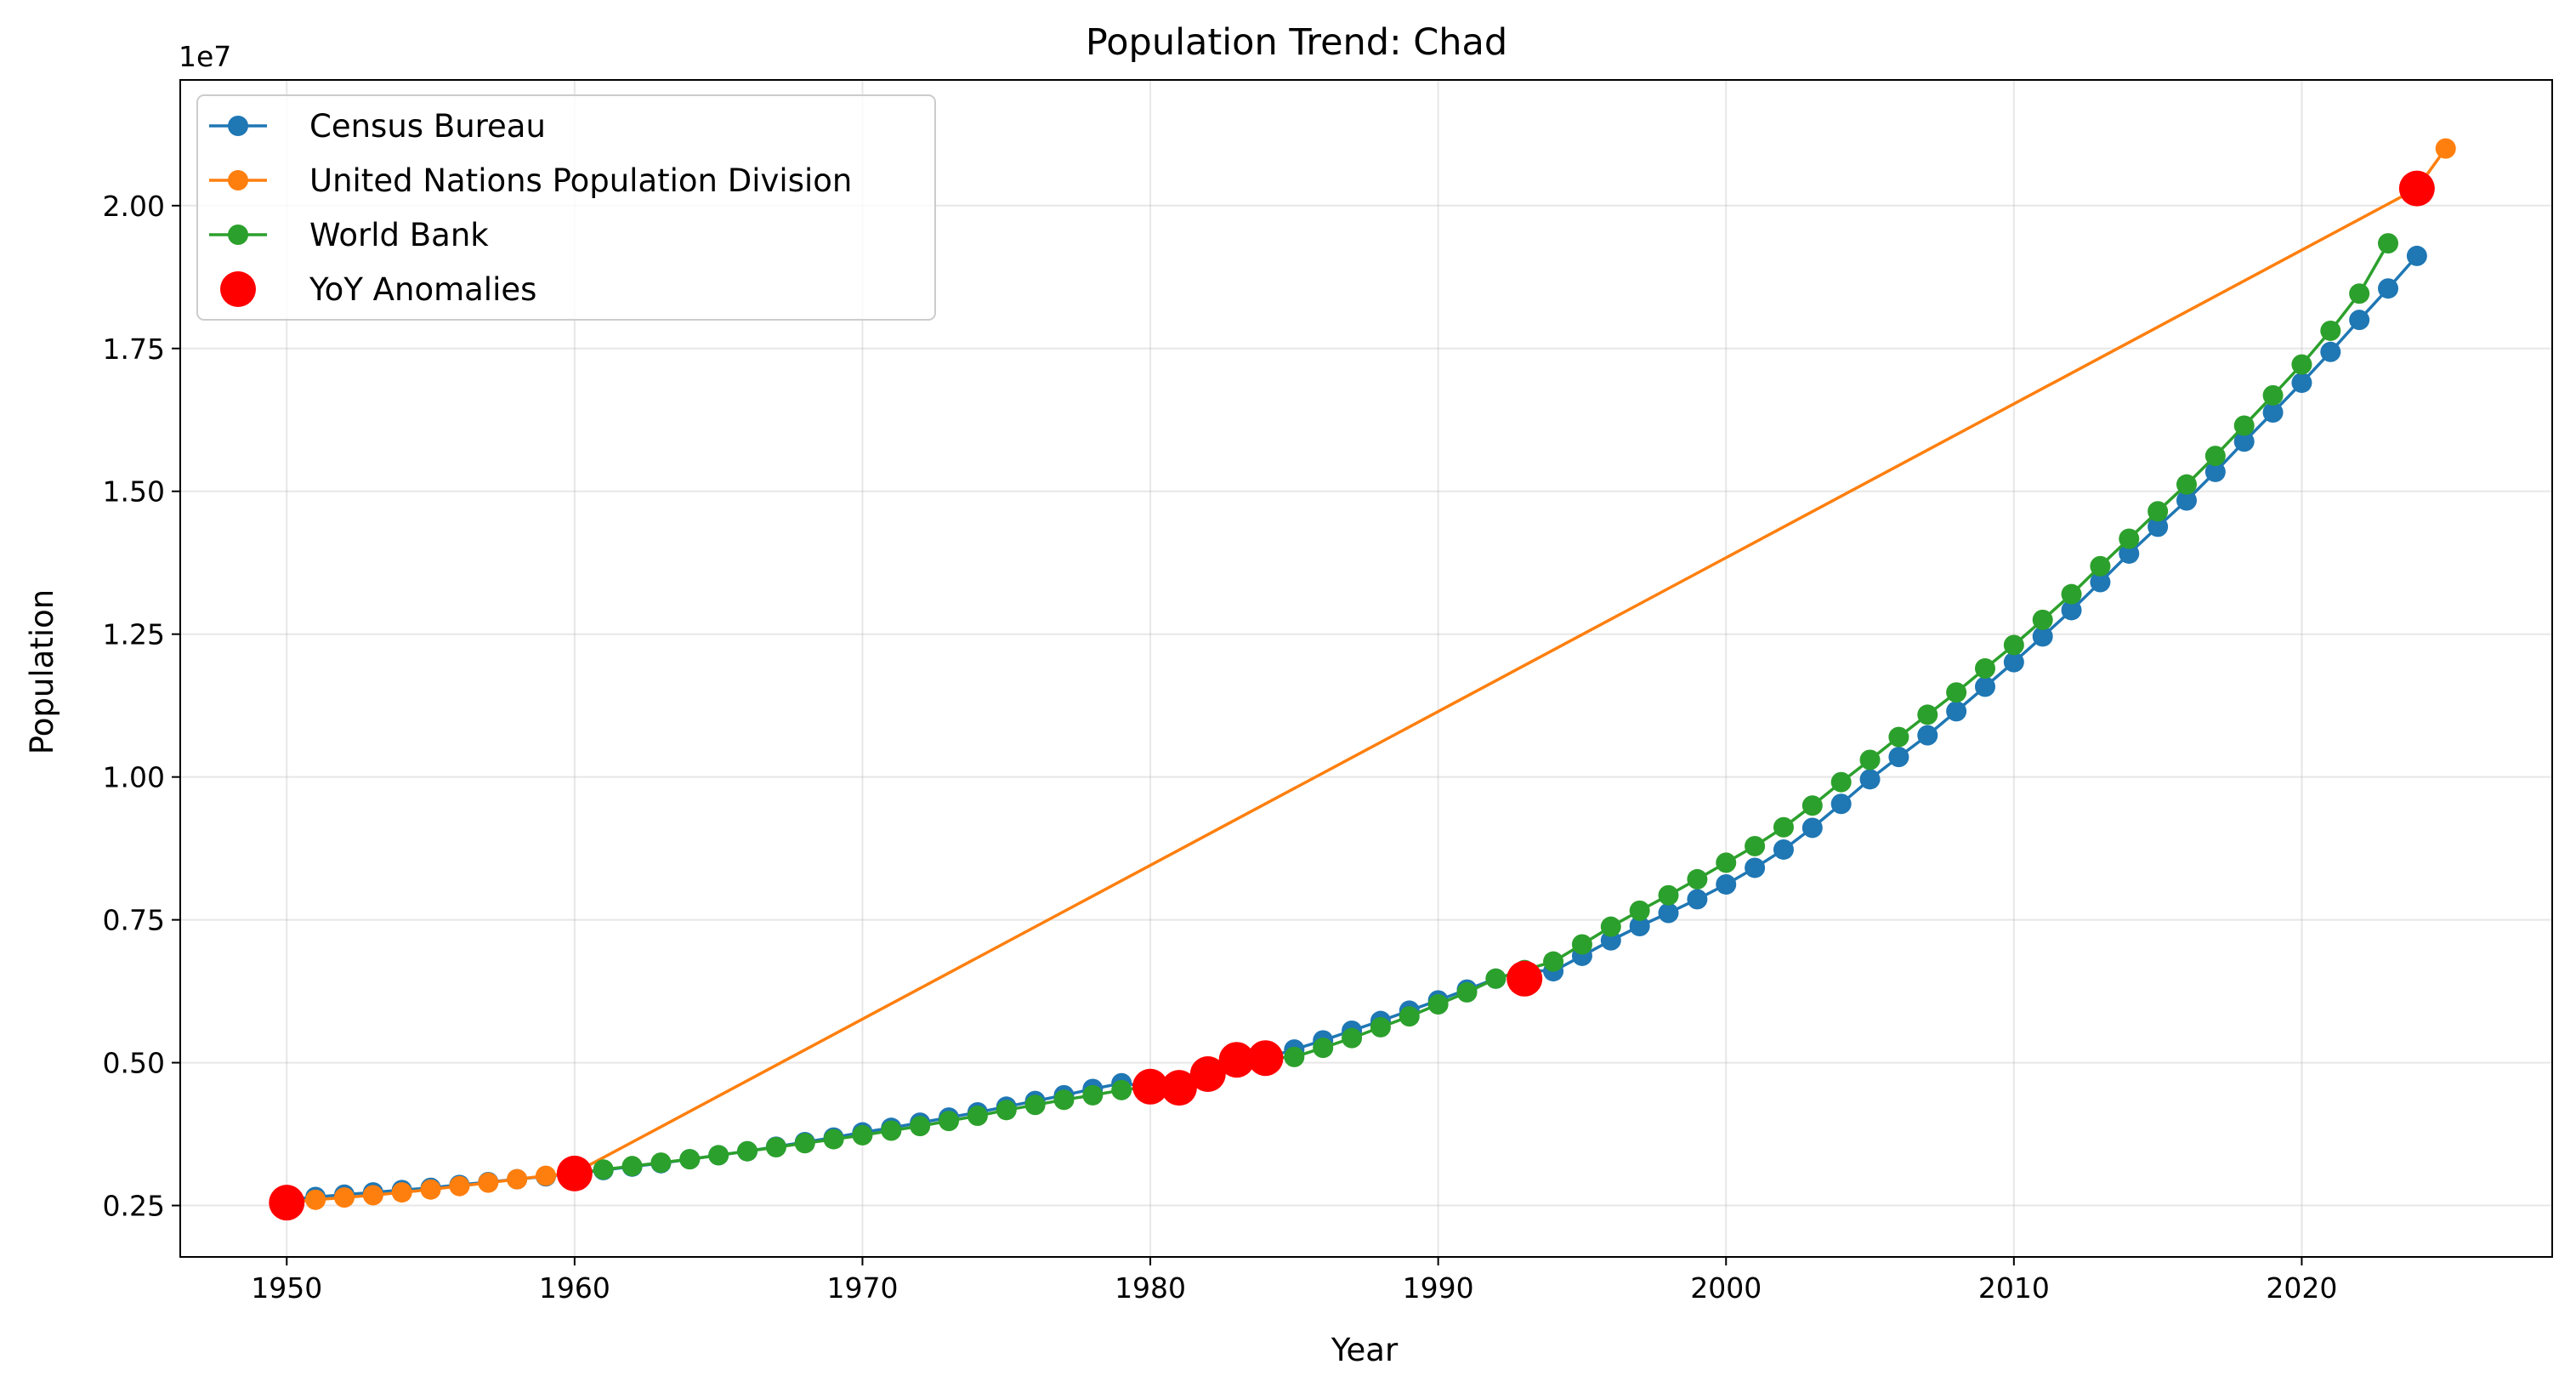  What do you see at coordinates (134, 920) in the screenshot?
I see `y-tick-label: 0.75` at bounding box center [134, 920].